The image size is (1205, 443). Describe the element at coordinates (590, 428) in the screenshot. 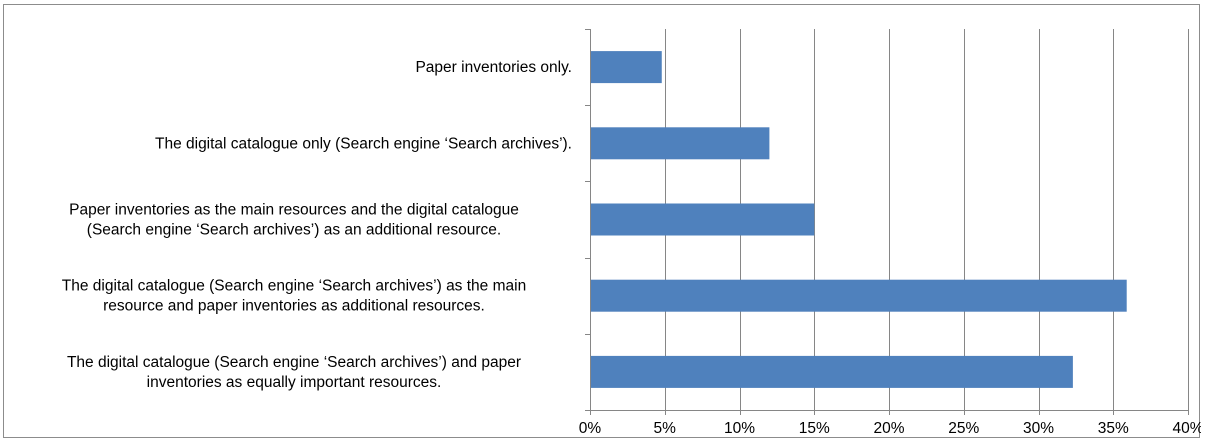

I see `x-tick-label: 0%` at that location.